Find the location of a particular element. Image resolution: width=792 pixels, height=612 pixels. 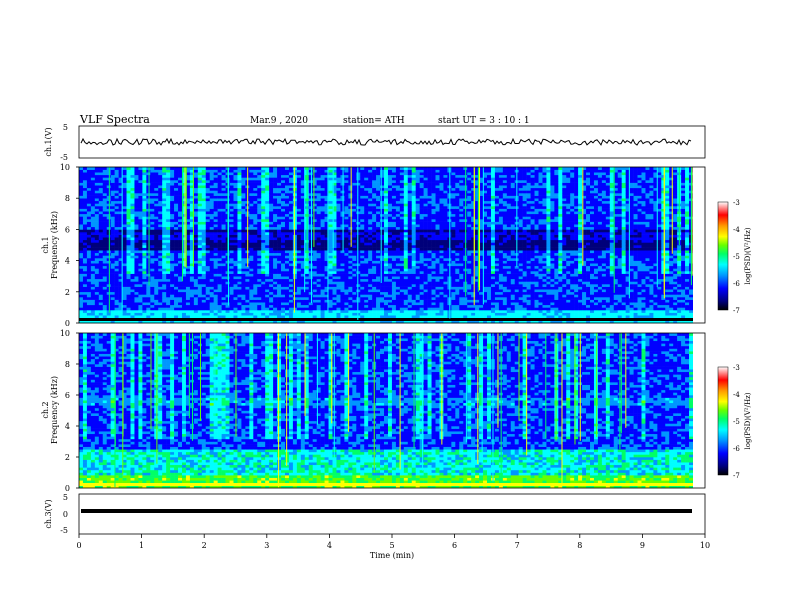

ch1-waveform-trace is located at coordinates (386, 141).